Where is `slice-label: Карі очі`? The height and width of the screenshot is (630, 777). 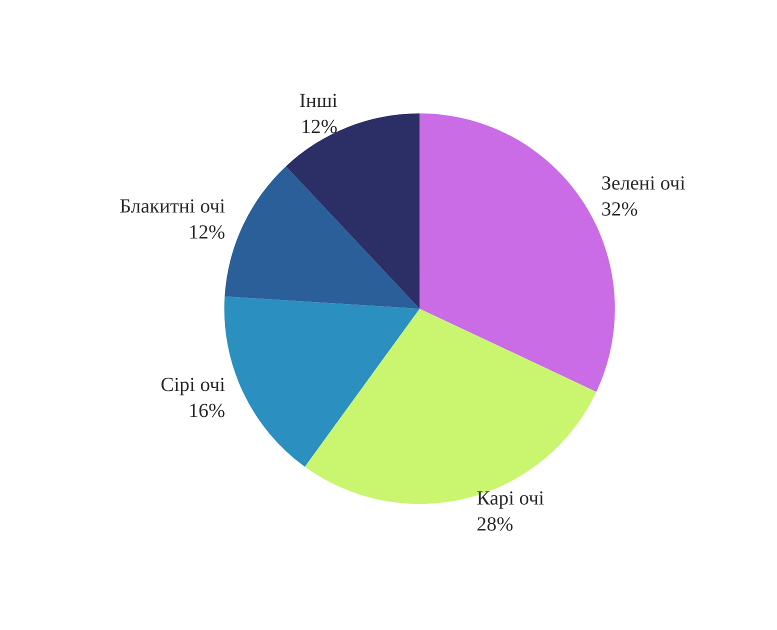
slice-label: Карі очі is located at coordinates (510, 498).